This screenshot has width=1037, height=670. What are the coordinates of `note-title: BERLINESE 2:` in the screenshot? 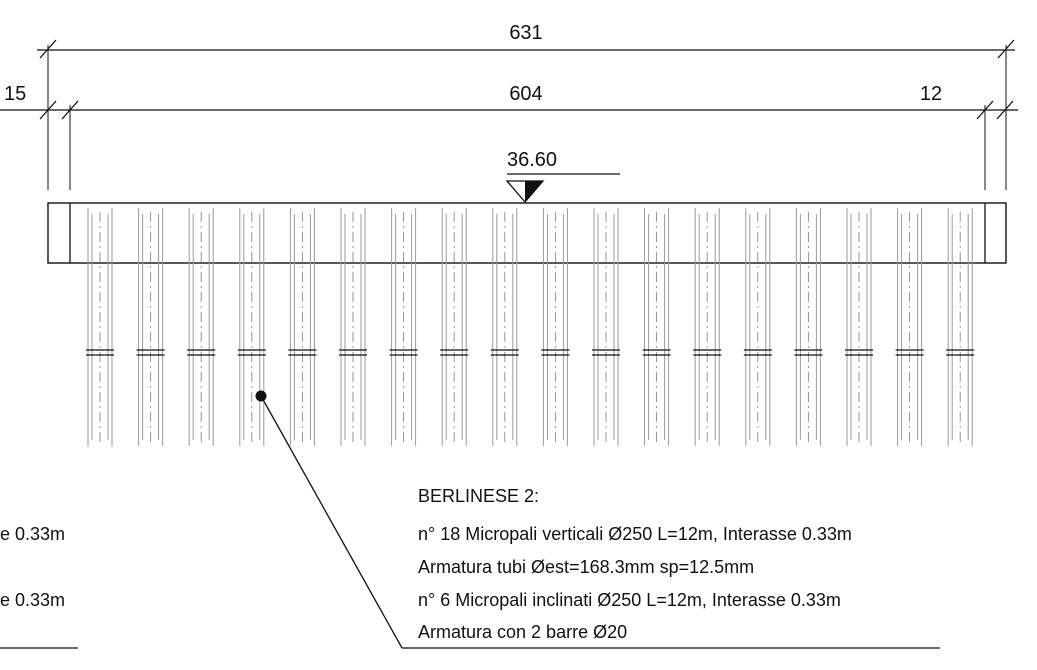 It's located at (478, 496).